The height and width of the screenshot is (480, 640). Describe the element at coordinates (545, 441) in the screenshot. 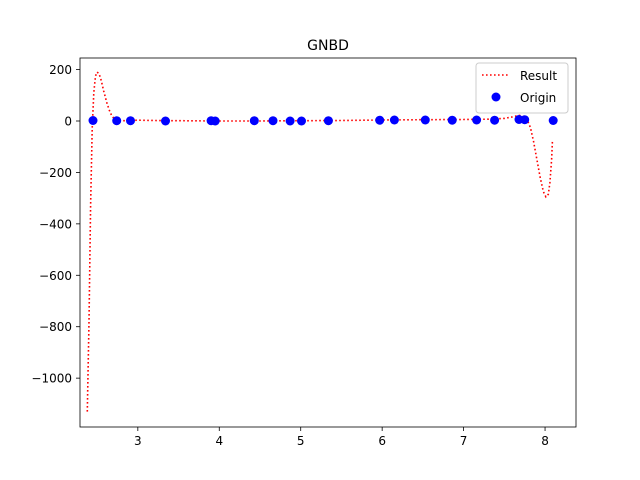

I see `x-tick-label: 8` at that location.